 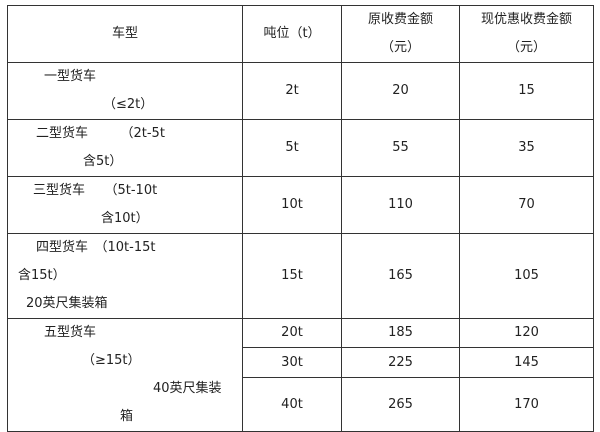 What do you see at coordinates (292, 148) in the screenshot?
I see `tonnage-cell: 5t` at bounding box center [292, 148].